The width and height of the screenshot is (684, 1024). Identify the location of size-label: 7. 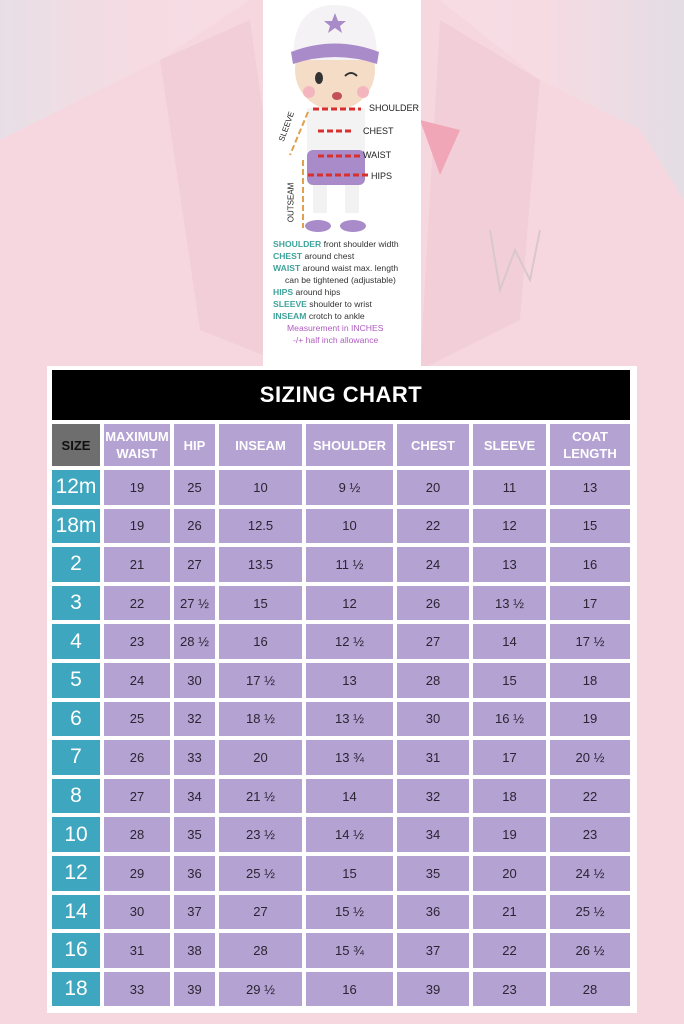
(76, 757).